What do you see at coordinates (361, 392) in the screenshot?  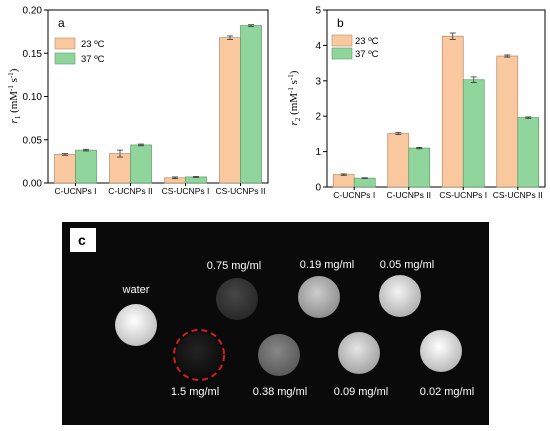 I see `mri-sample-label: 0.09 mg/ml` at bounding box center [361, 392].